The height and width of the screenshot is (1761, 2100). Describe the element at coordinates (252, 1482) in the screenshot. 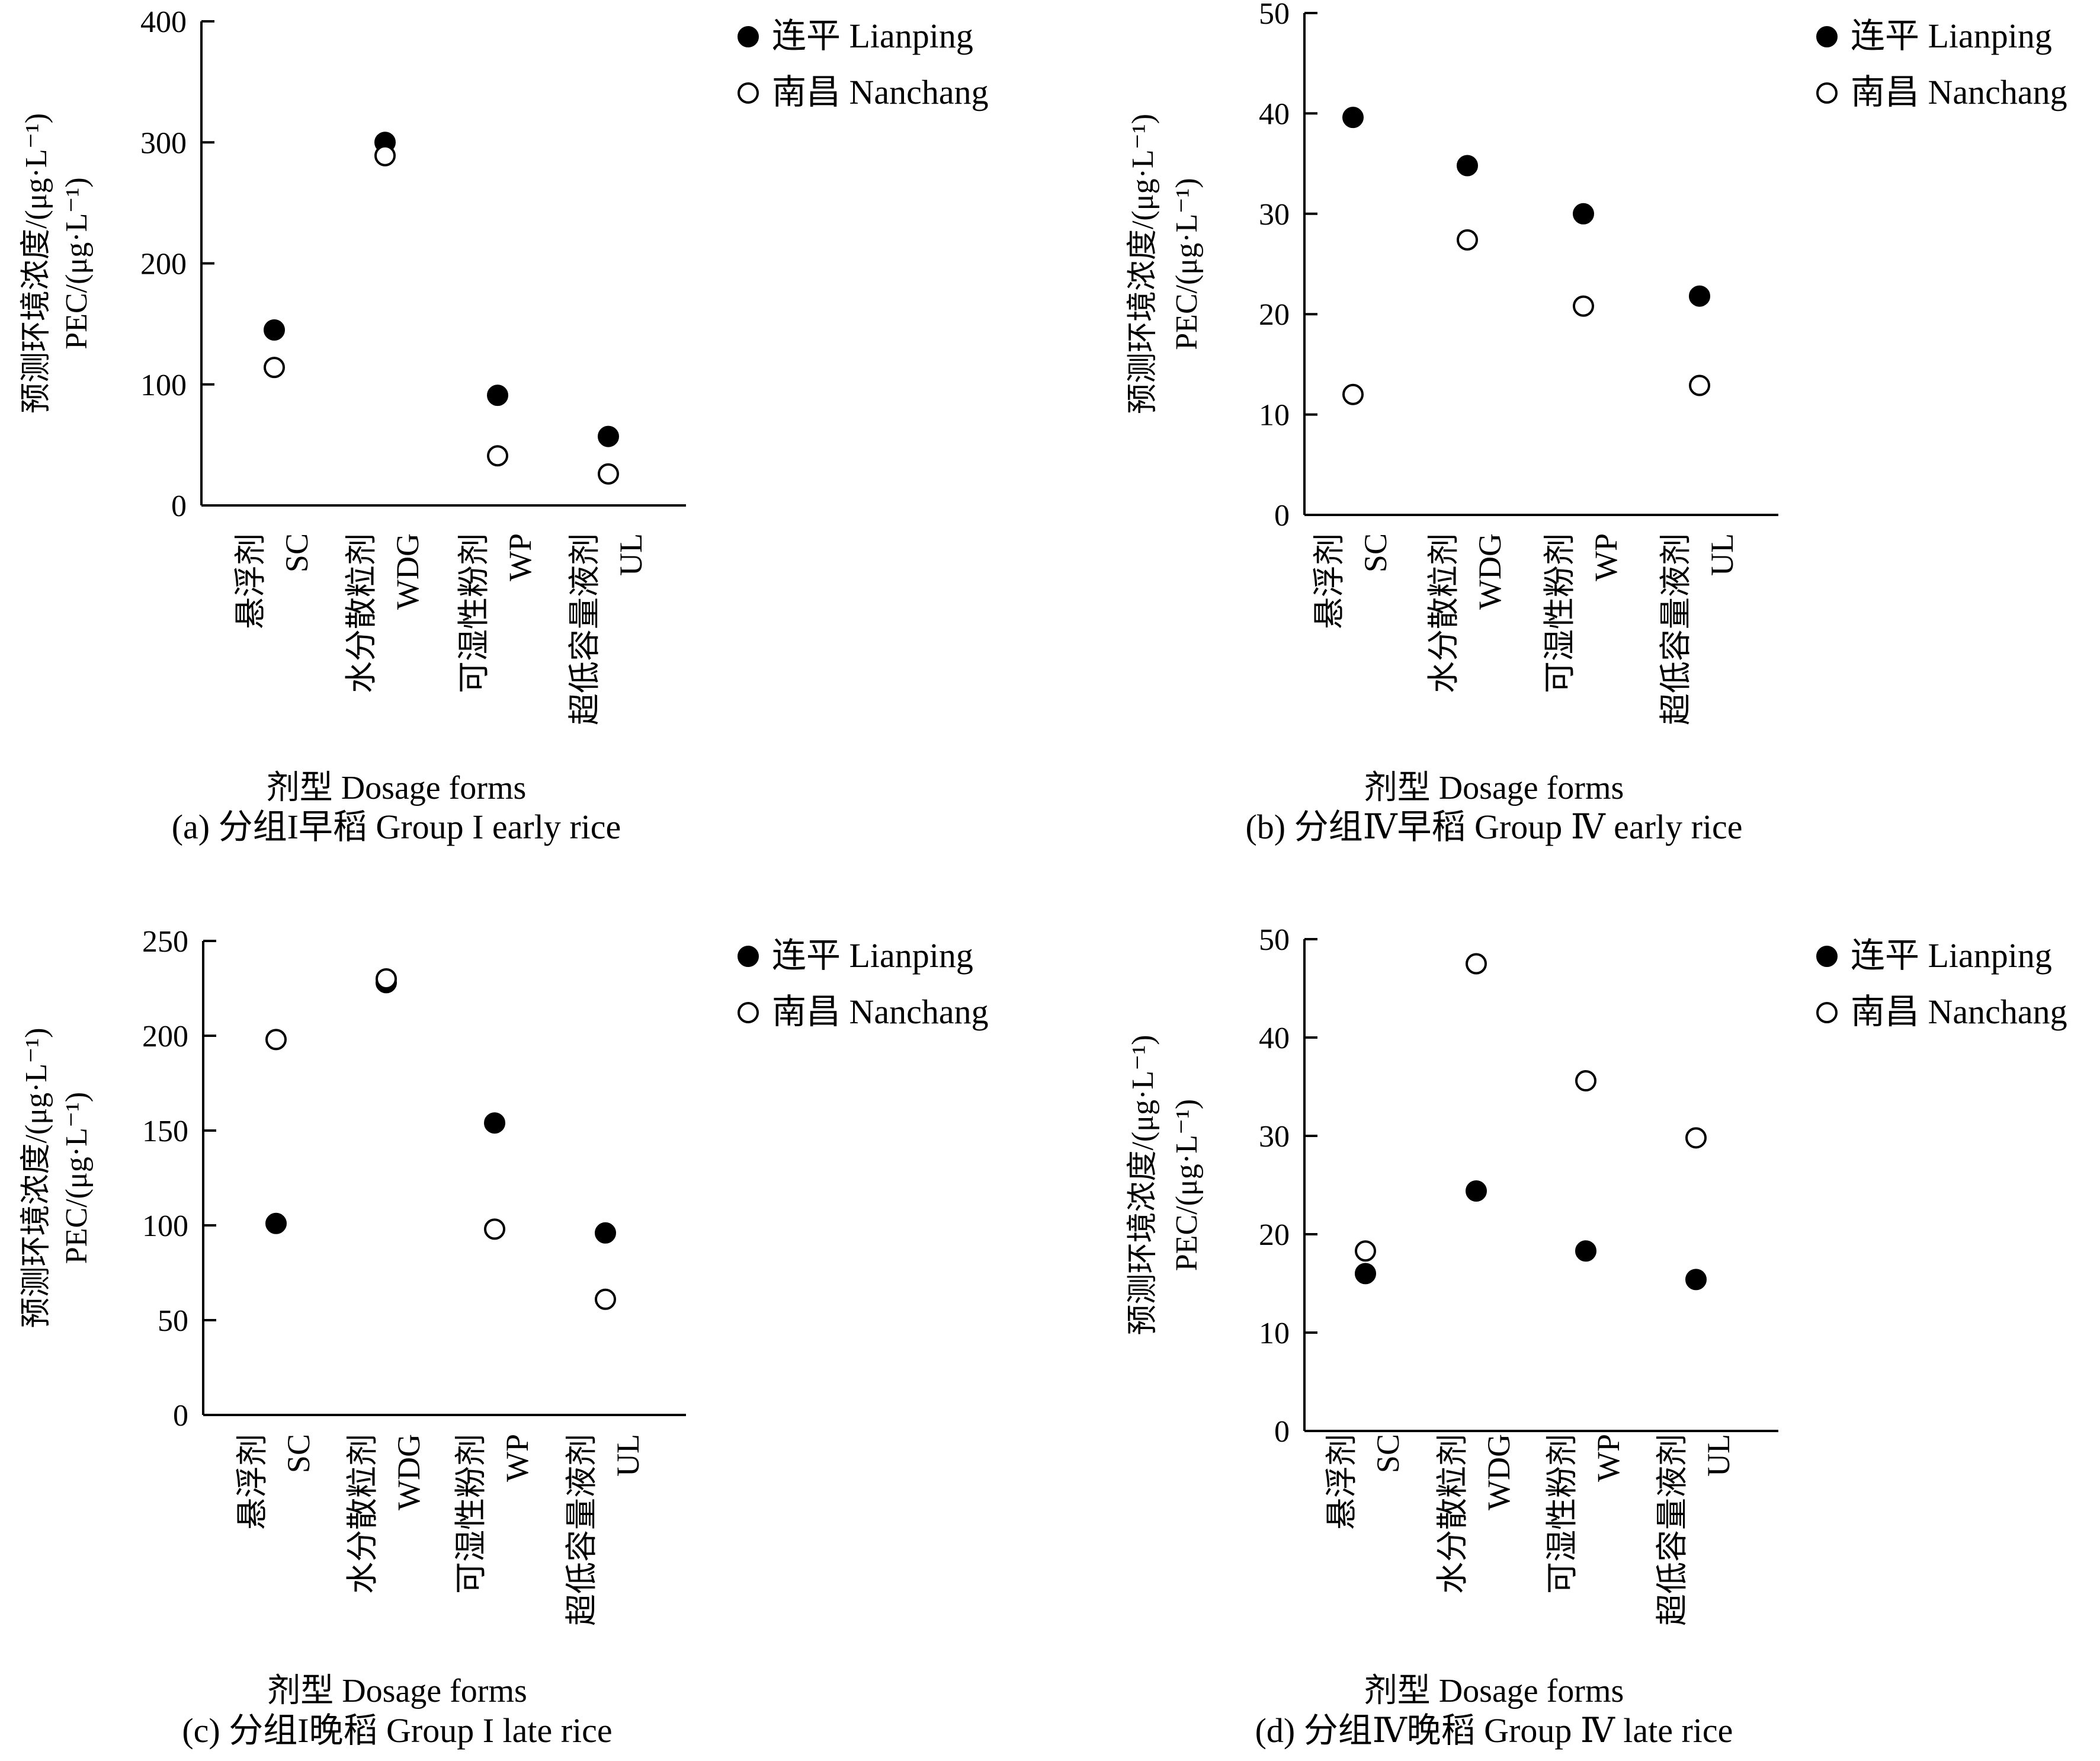

I see `x-category-label-cn: 悬浮剂` at that location.